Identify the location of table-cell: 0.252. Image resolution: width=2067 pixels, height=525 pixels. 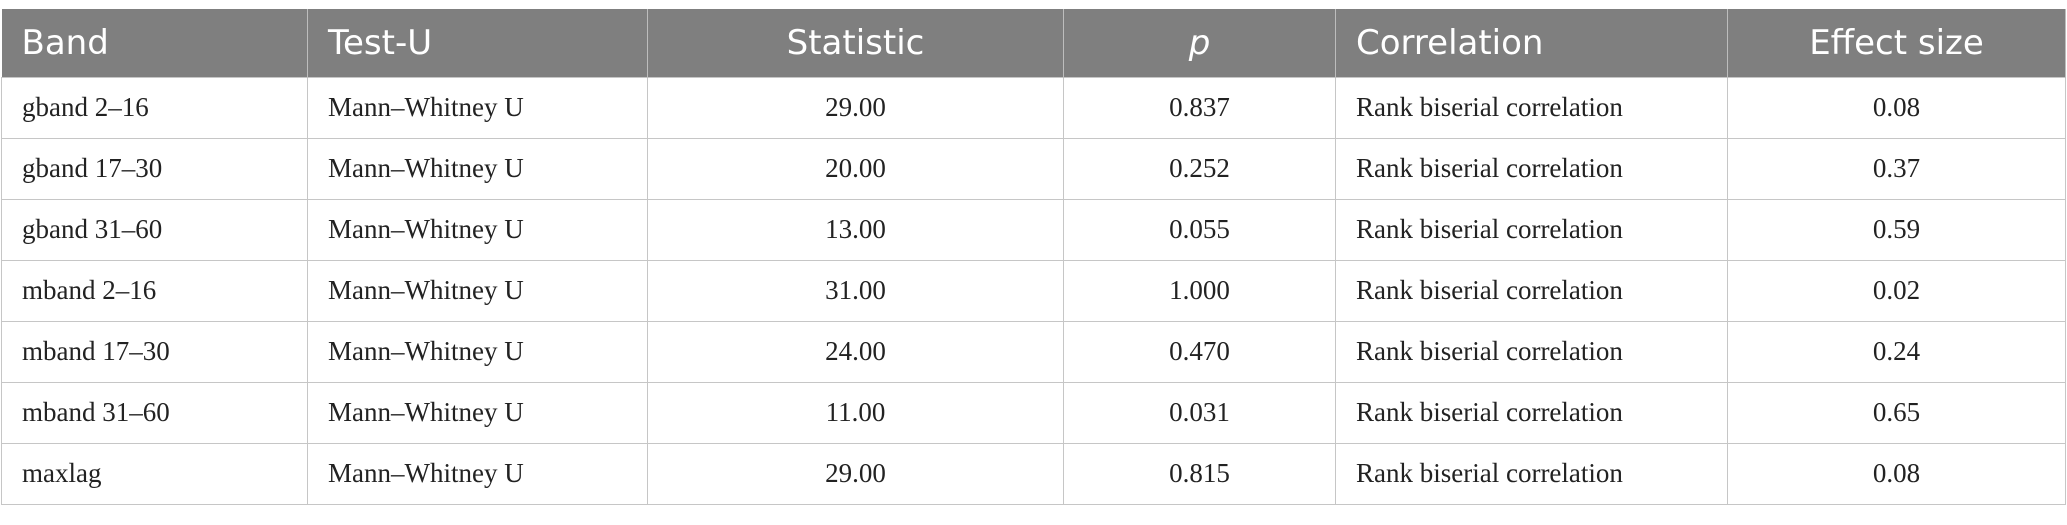
(1199, 168).